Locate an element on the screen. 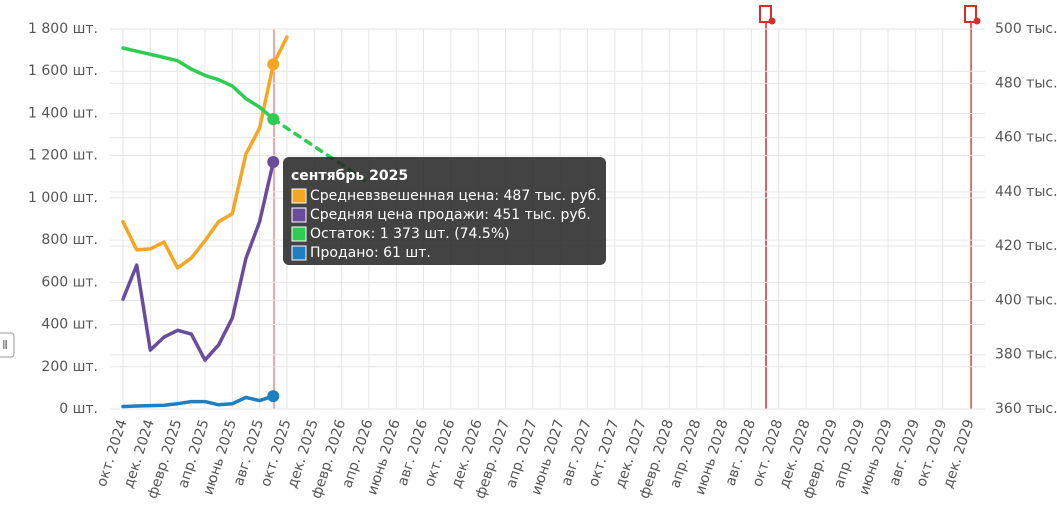 The image size is (1057, 509). y-tick-label: 400 шт. is located at coordinates (69, 325).